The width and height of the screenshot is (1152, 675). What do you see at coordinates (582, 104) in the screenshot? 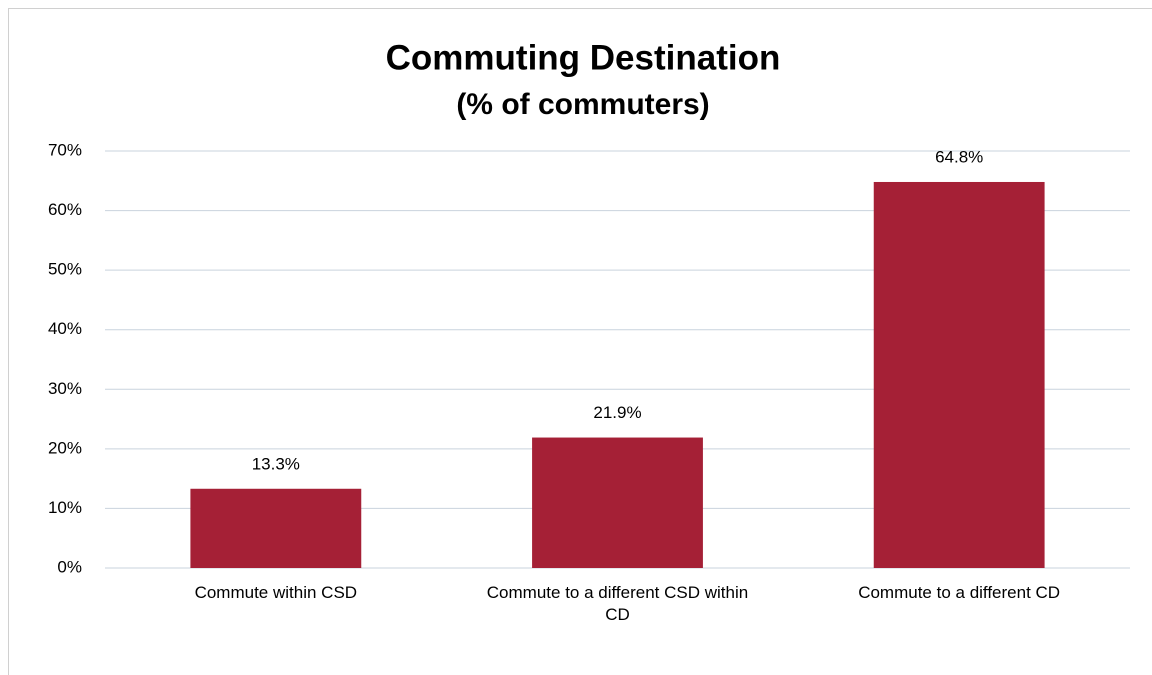
I see `chart-subtitle: (% of commuters)` at bounding box center [582, 104].